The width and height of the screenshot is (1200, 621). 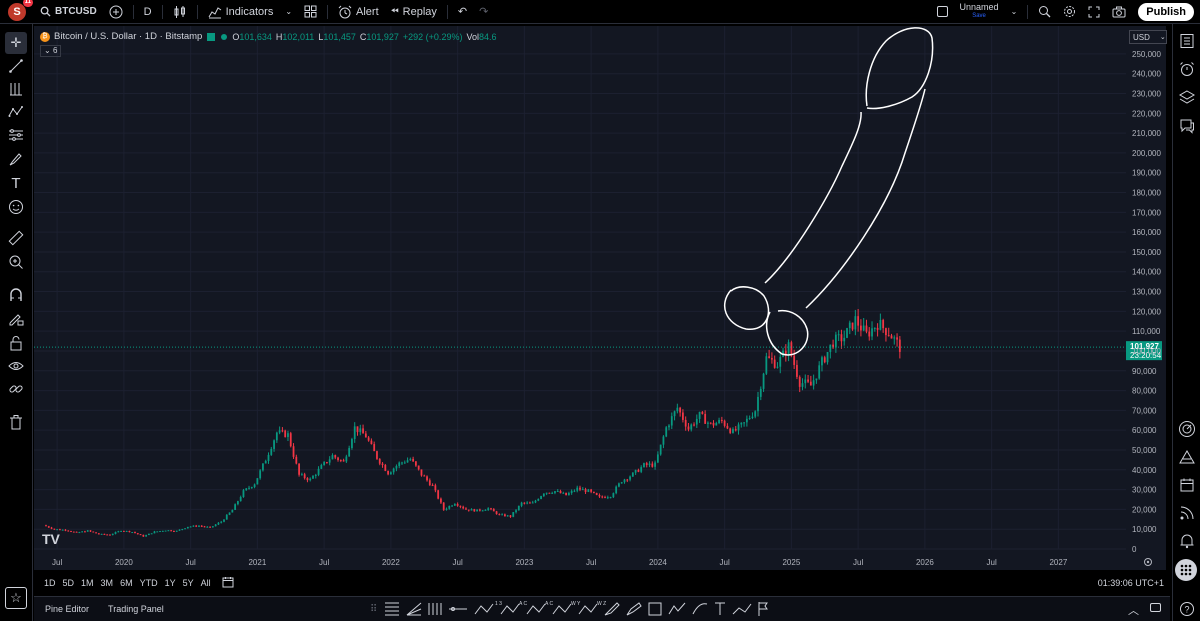 What do you see at coordinates (16, 66) in the screenshot?
I see `trend-line-tool` at bounding box center [16, 66].